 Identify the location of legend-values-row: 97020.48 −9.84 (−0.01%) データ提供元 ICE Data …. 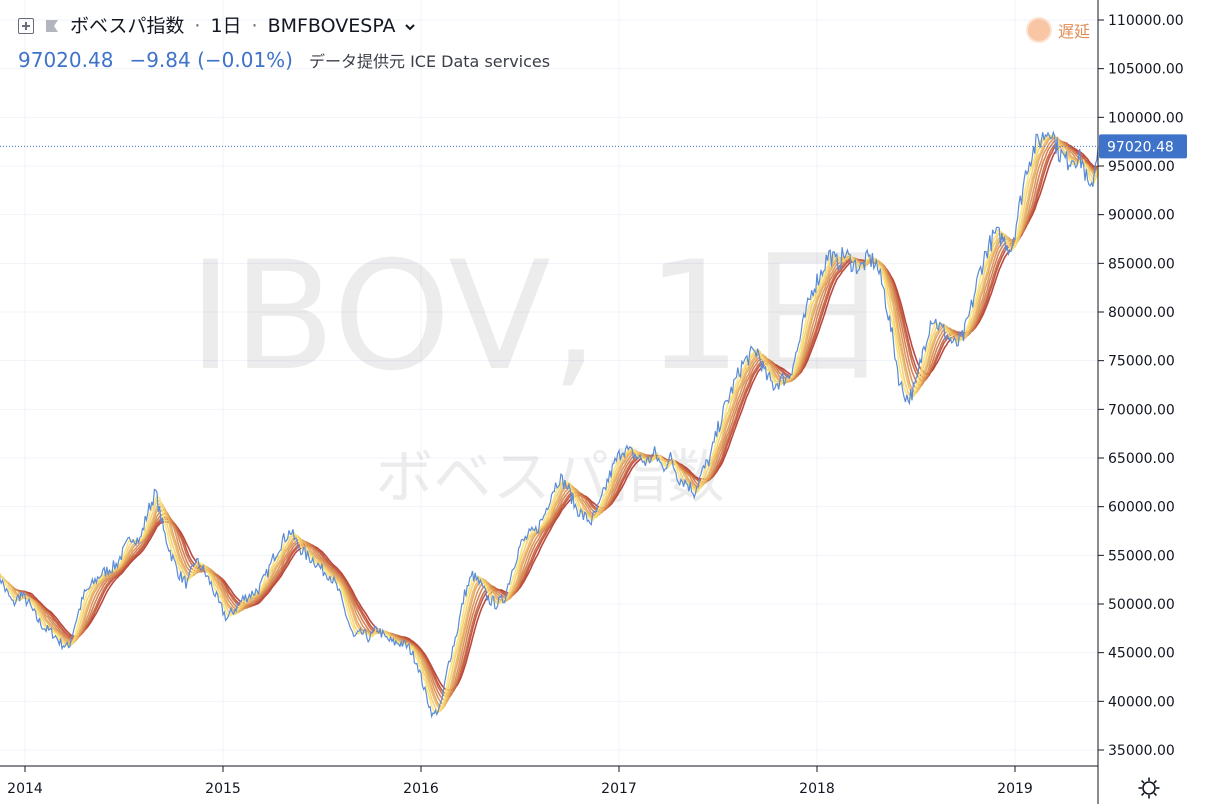
(284, 61).